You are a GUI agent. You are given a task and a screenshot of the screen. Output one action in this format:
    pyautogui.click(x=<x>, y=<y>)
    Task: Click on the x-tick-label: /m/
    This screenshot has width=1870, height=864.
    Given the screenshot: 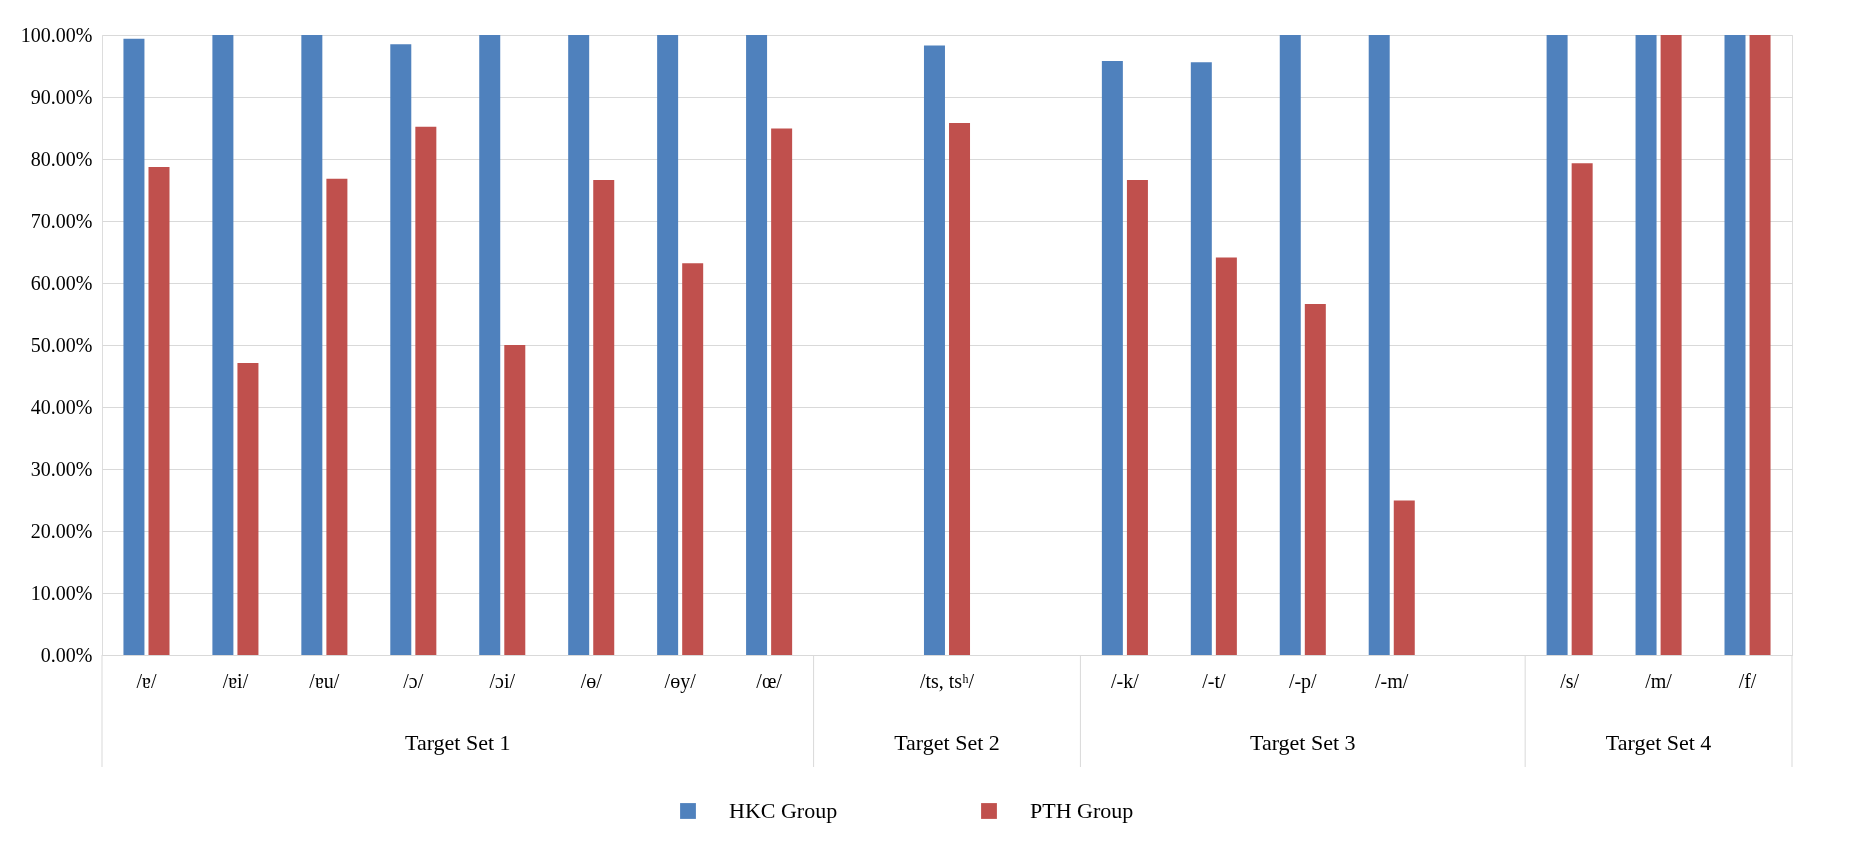 What is the action you would take?
    pyautogui.click(x=1659, y=680)
    